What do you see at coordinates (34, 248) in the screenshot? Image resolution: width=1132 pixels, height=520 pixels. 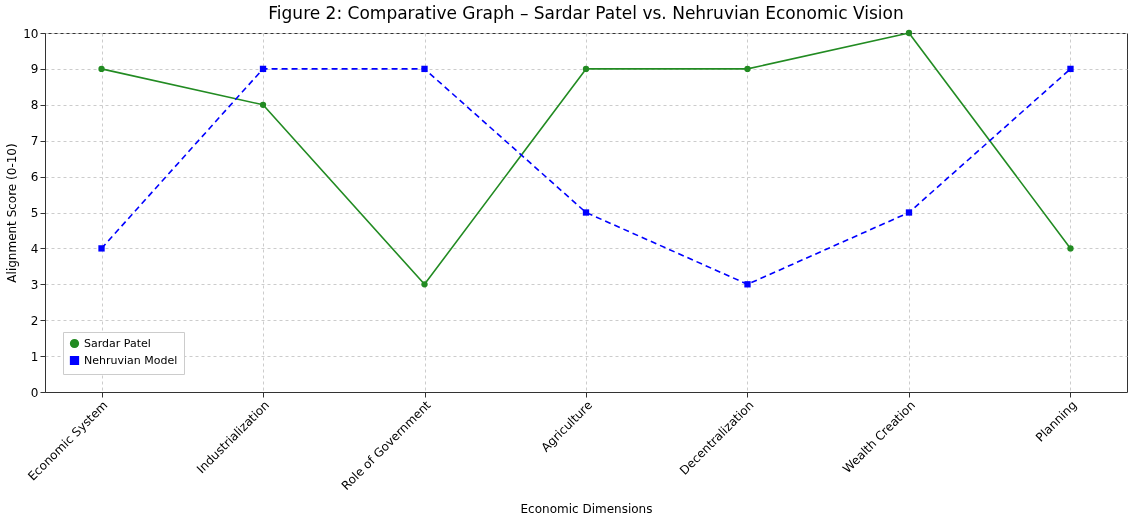 I see `y-tick-label: 4` at bounding box center [34, 248].